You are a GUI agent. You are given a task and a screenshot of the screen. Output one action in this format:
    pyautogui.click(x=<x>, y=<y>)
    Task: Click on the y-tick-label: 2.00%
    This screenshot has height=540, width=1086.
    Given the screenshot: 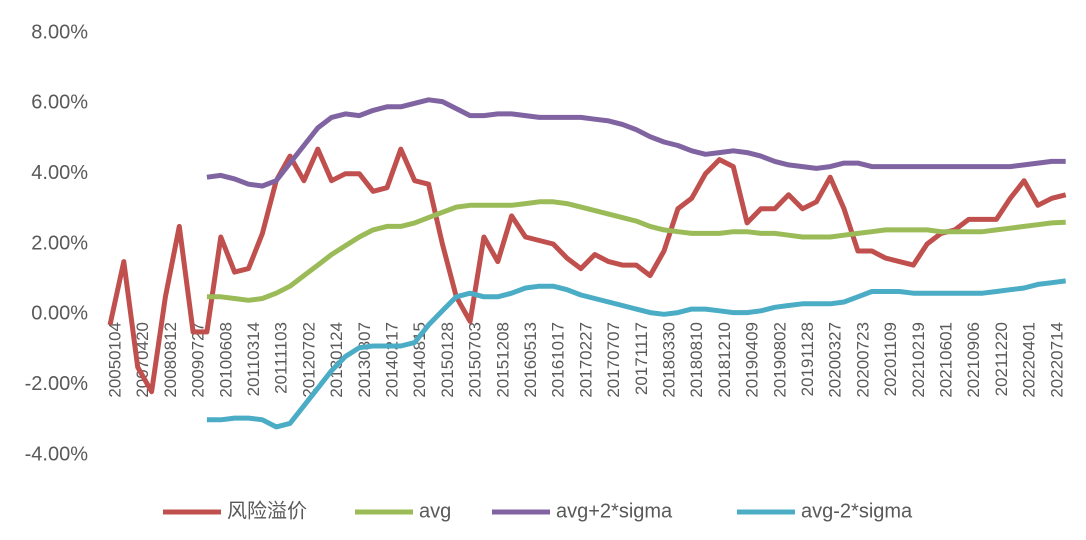 What is the action you would take?
    pyautogui.click(x=59, y=243)
    